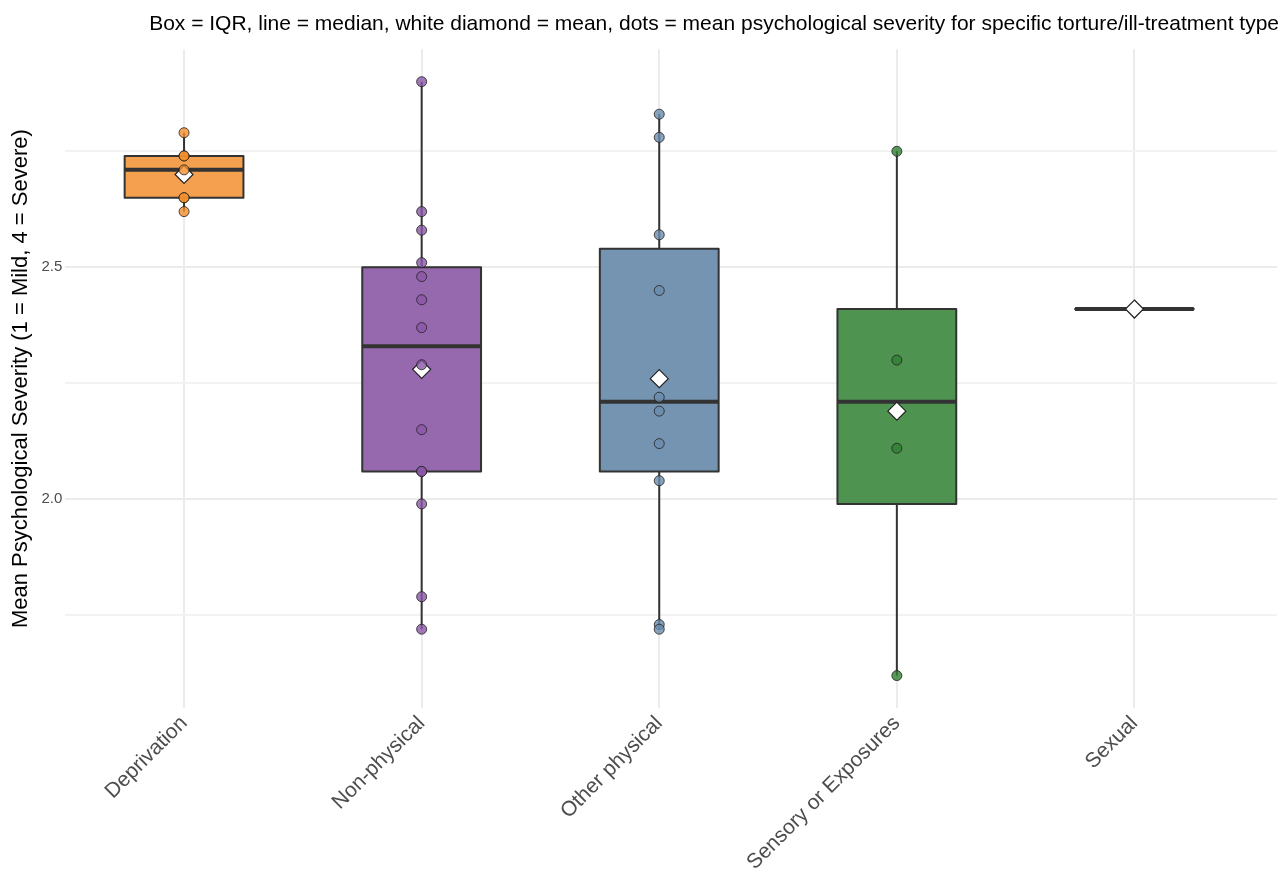 This screenshot has height=878, width=1283. Describe the element at coordinates (52, 498) in the screenshot. I see `y-tick-label: 2.0` at that location.